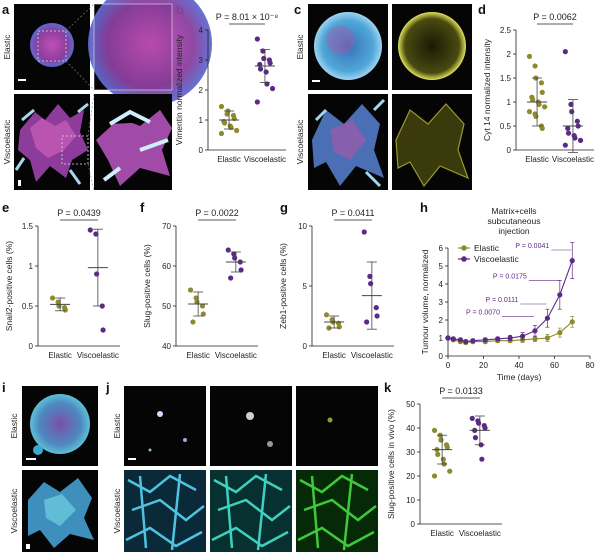 The image size is (600, 555). Describe the element at coordinates (107, 95) in the screenshot. I see `panel-a-images: Elastic Viscoelastic` at that location.